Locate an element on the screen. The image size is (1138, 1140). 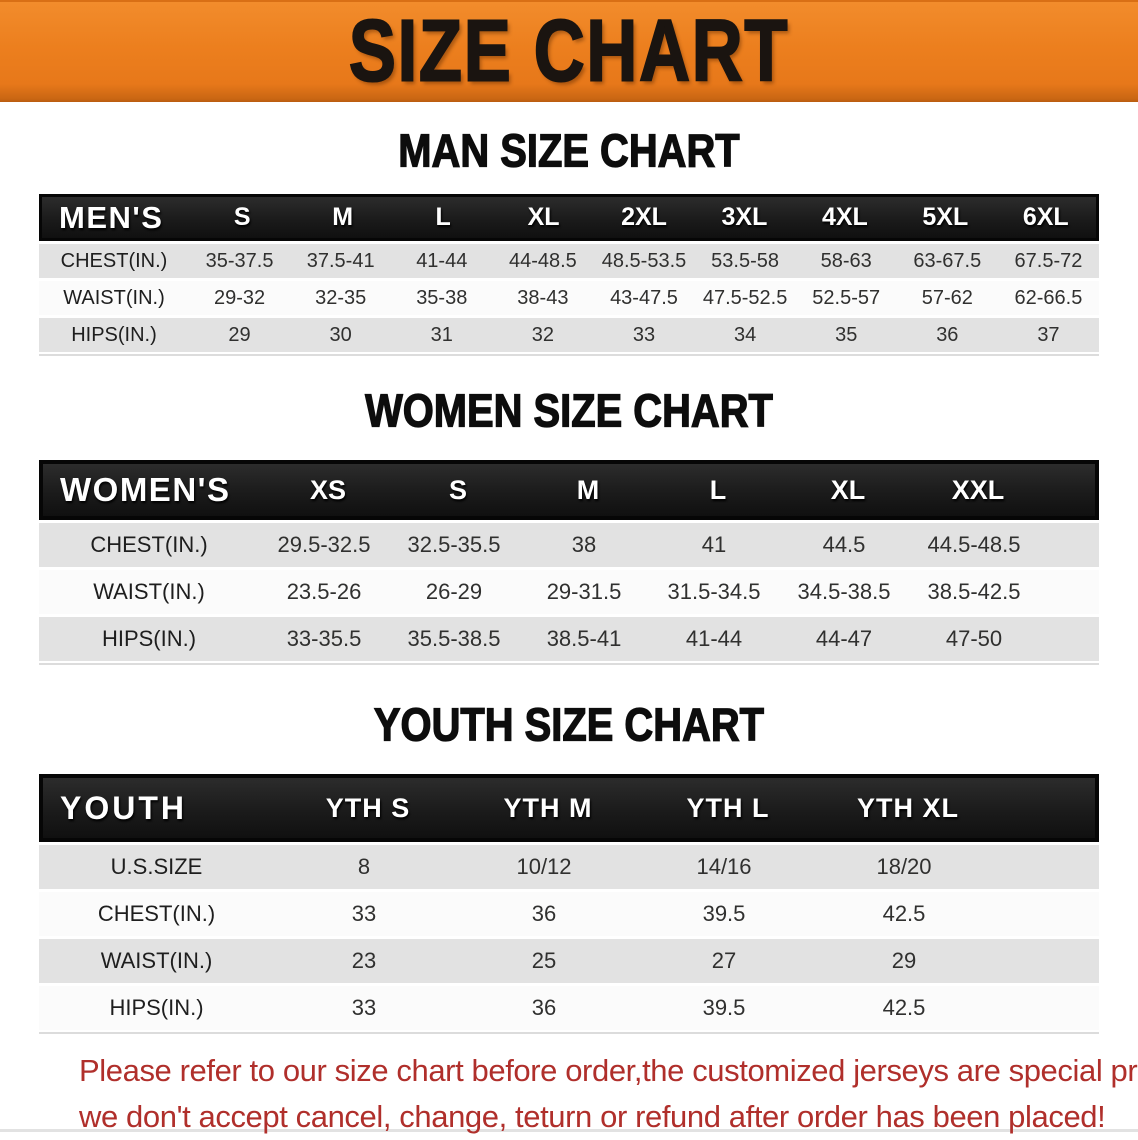
data-cell: 42.5 is located at coordinates (904, 1007).